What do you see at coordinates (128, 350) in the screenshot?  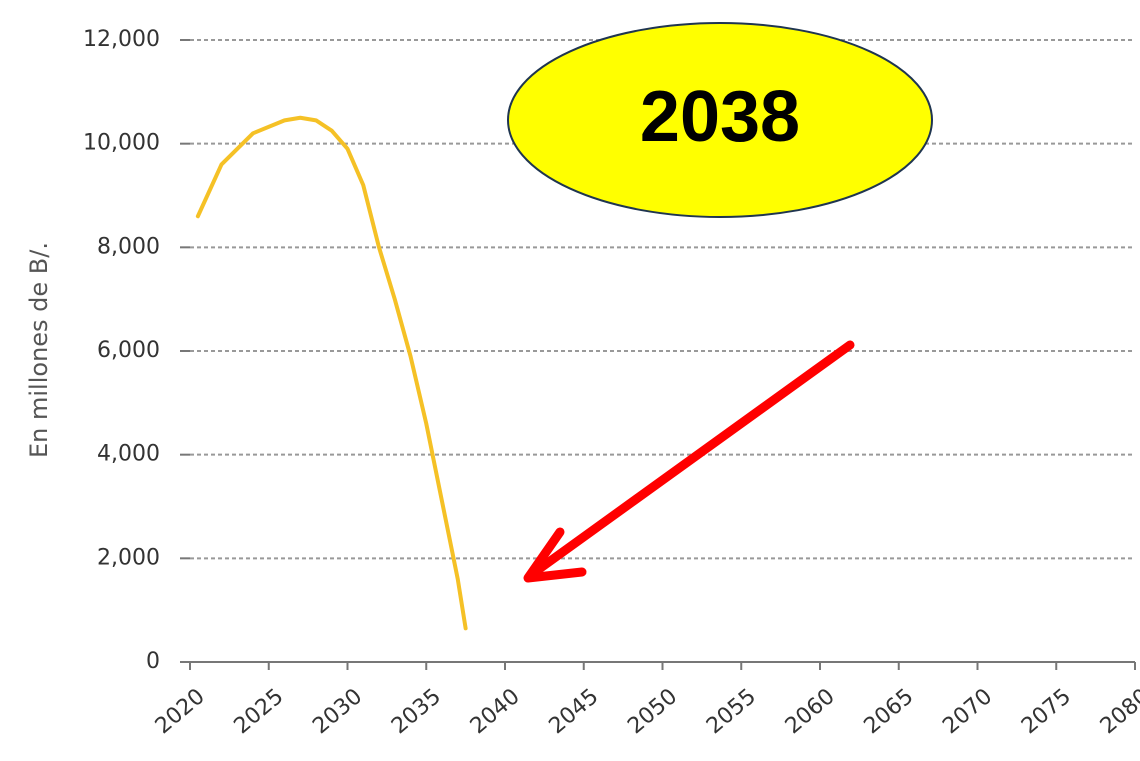 I see `y-tick-label: 6,000` at bounding box center [128, 350].